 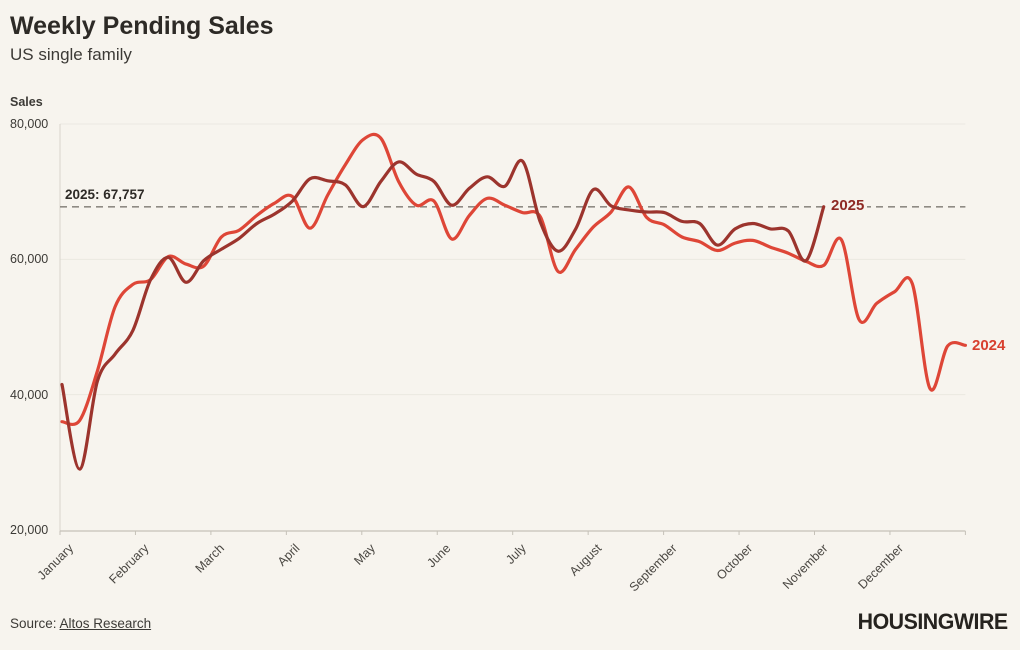 What do you see at coordinates (29, 394) in the screenshot?
I see `y-tick-label: 40,000` at bounding box center [29, 394].